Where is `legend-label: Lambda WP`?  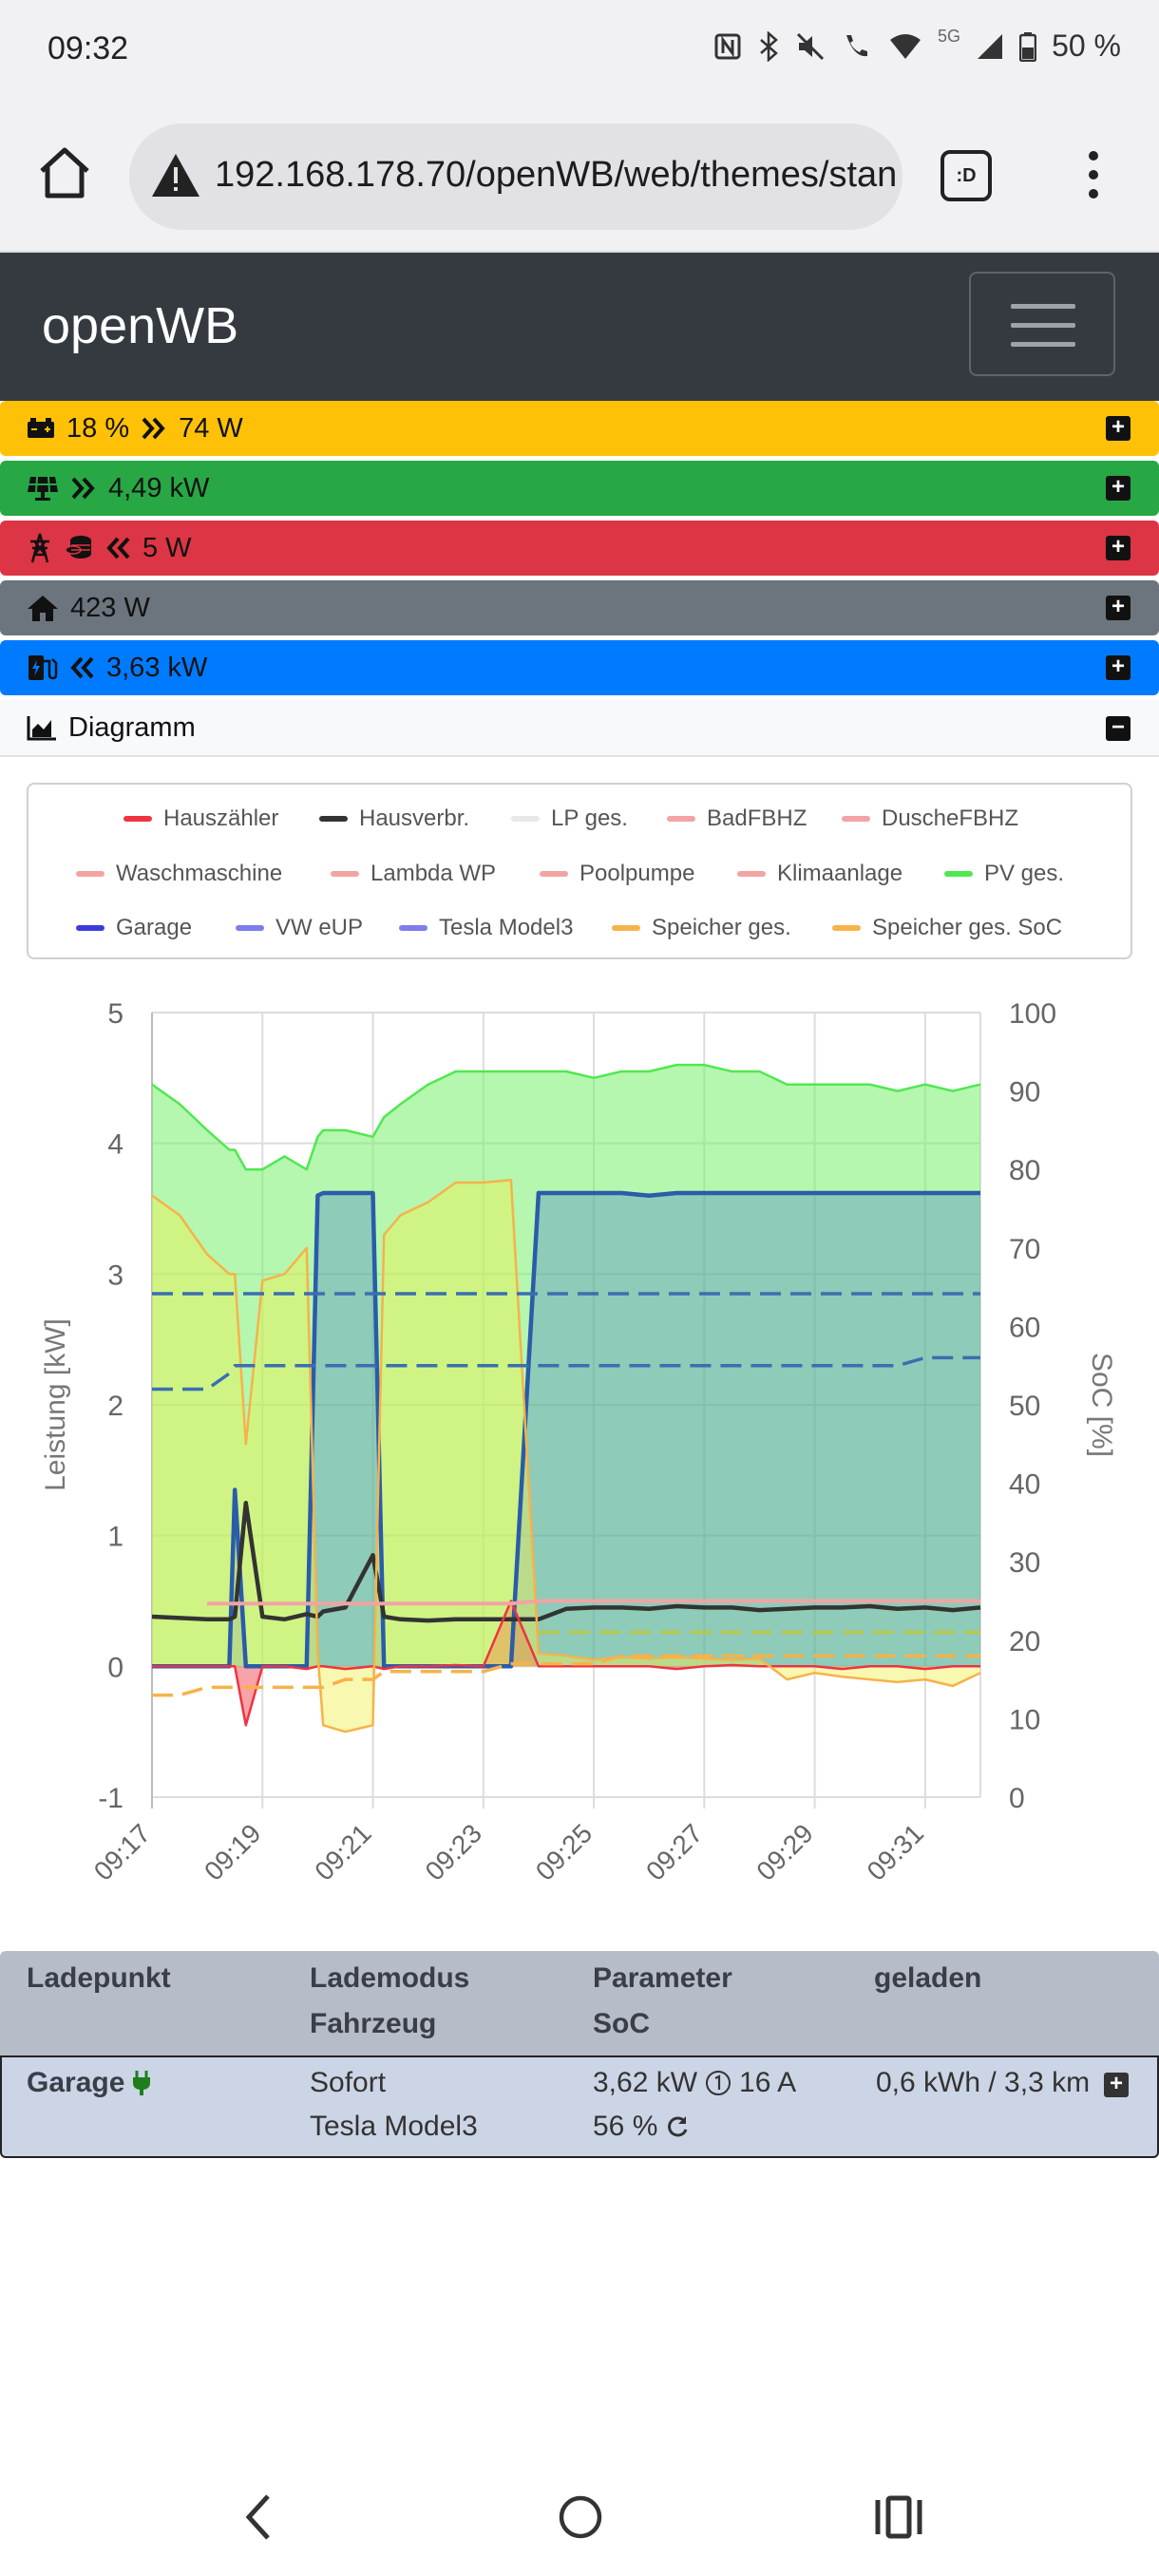 legend-label: Lambda WP is located at coordinates (433, 873).